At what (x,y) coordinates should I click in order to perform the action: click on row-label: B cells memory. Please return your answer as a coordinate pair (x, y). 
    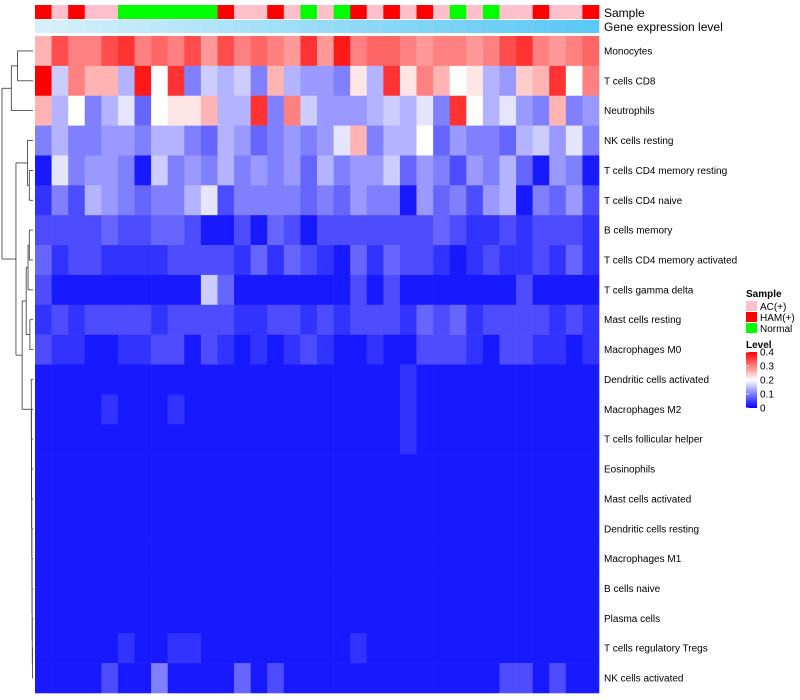
    Looking at the image, I should click on (638, 231).